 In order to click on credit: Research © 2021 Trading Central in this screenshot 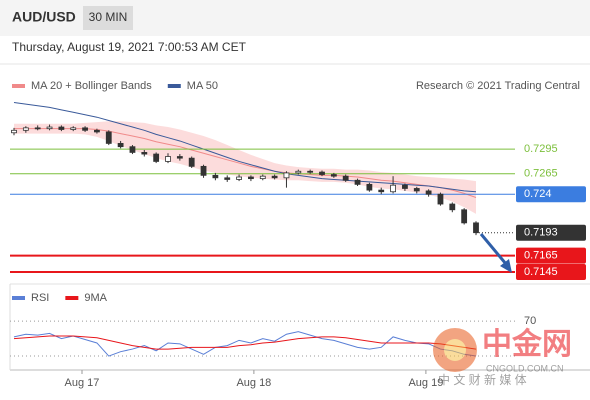, I will do `click(498, 86)`.